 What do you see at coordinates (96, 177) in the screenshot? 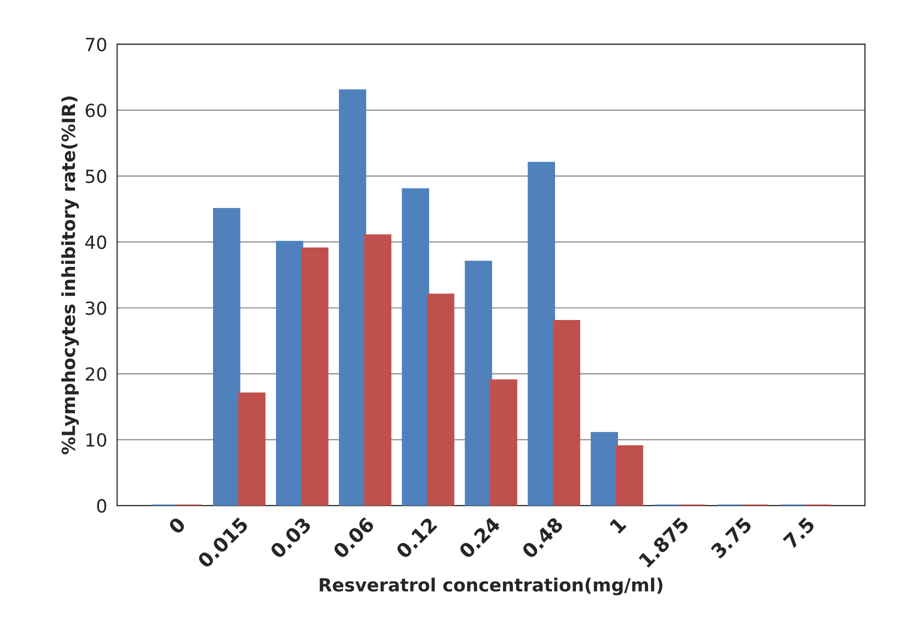
I see `y-tick-label: 50` at bounding box center [96, 177].